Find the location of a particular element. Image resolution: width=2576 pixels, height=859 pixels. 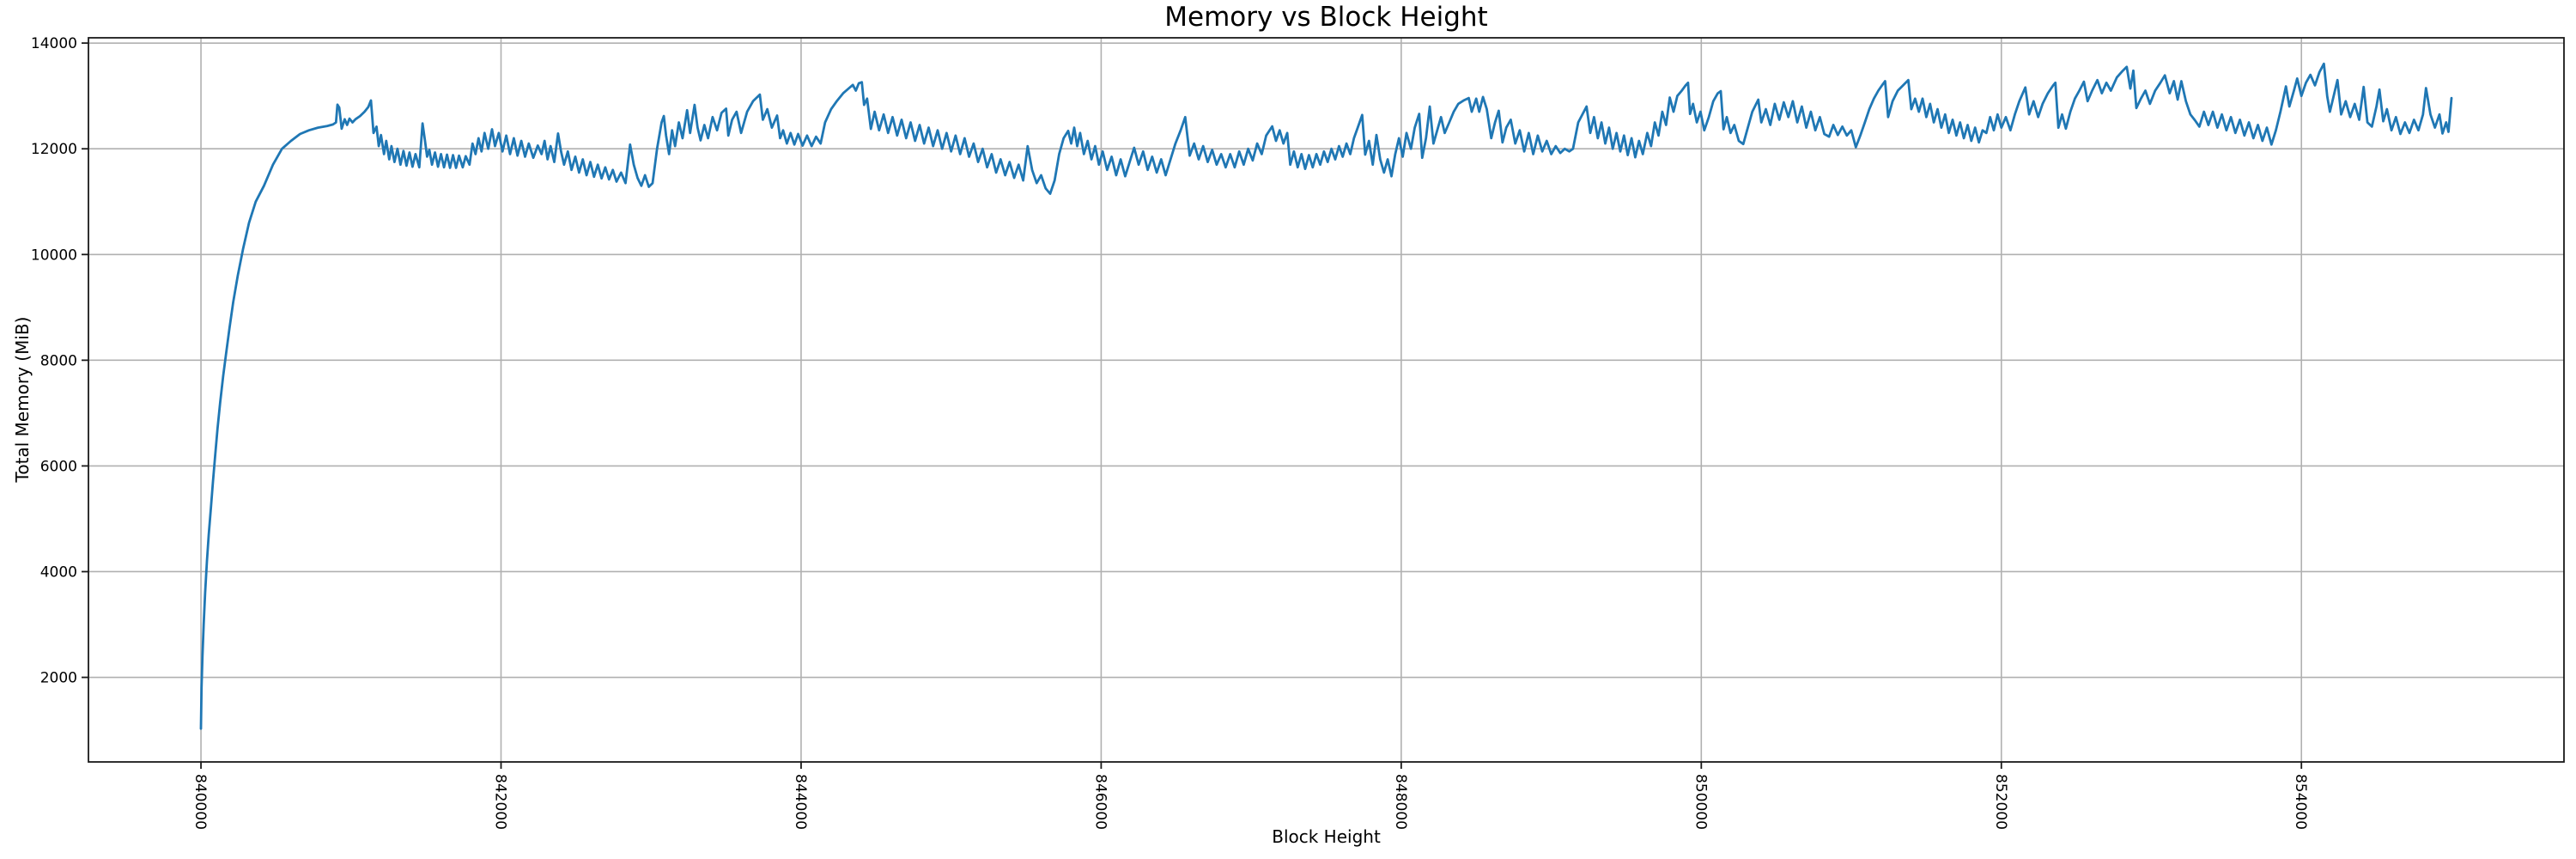

y-tick-label: 8000 is located at coordinates (59, 360).